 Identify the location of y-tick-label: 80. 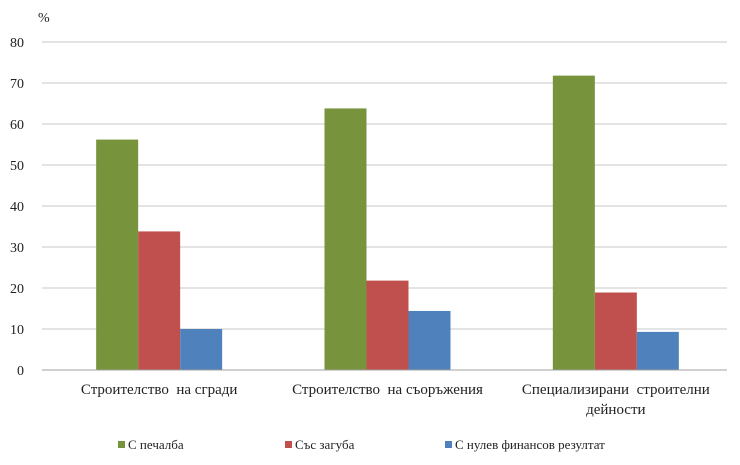
(17, 43).